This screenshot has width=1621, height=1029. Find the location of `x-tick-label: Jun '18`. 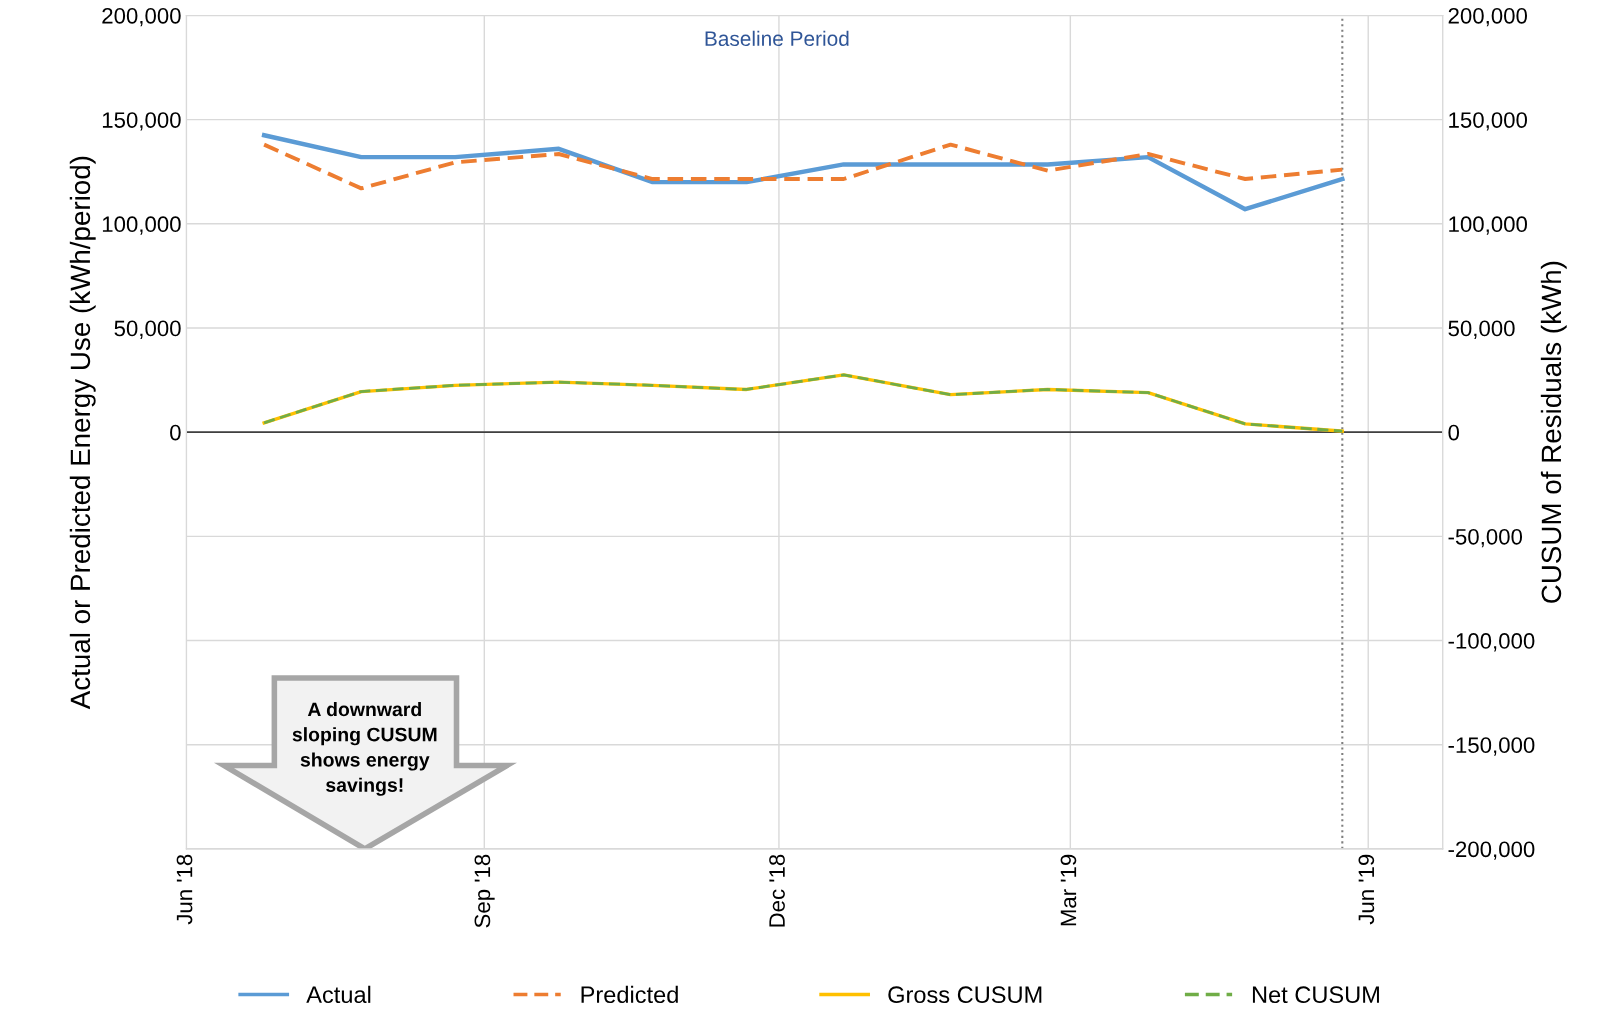

x-tick-label: Jun '18 is located at coordinates (184, 889).